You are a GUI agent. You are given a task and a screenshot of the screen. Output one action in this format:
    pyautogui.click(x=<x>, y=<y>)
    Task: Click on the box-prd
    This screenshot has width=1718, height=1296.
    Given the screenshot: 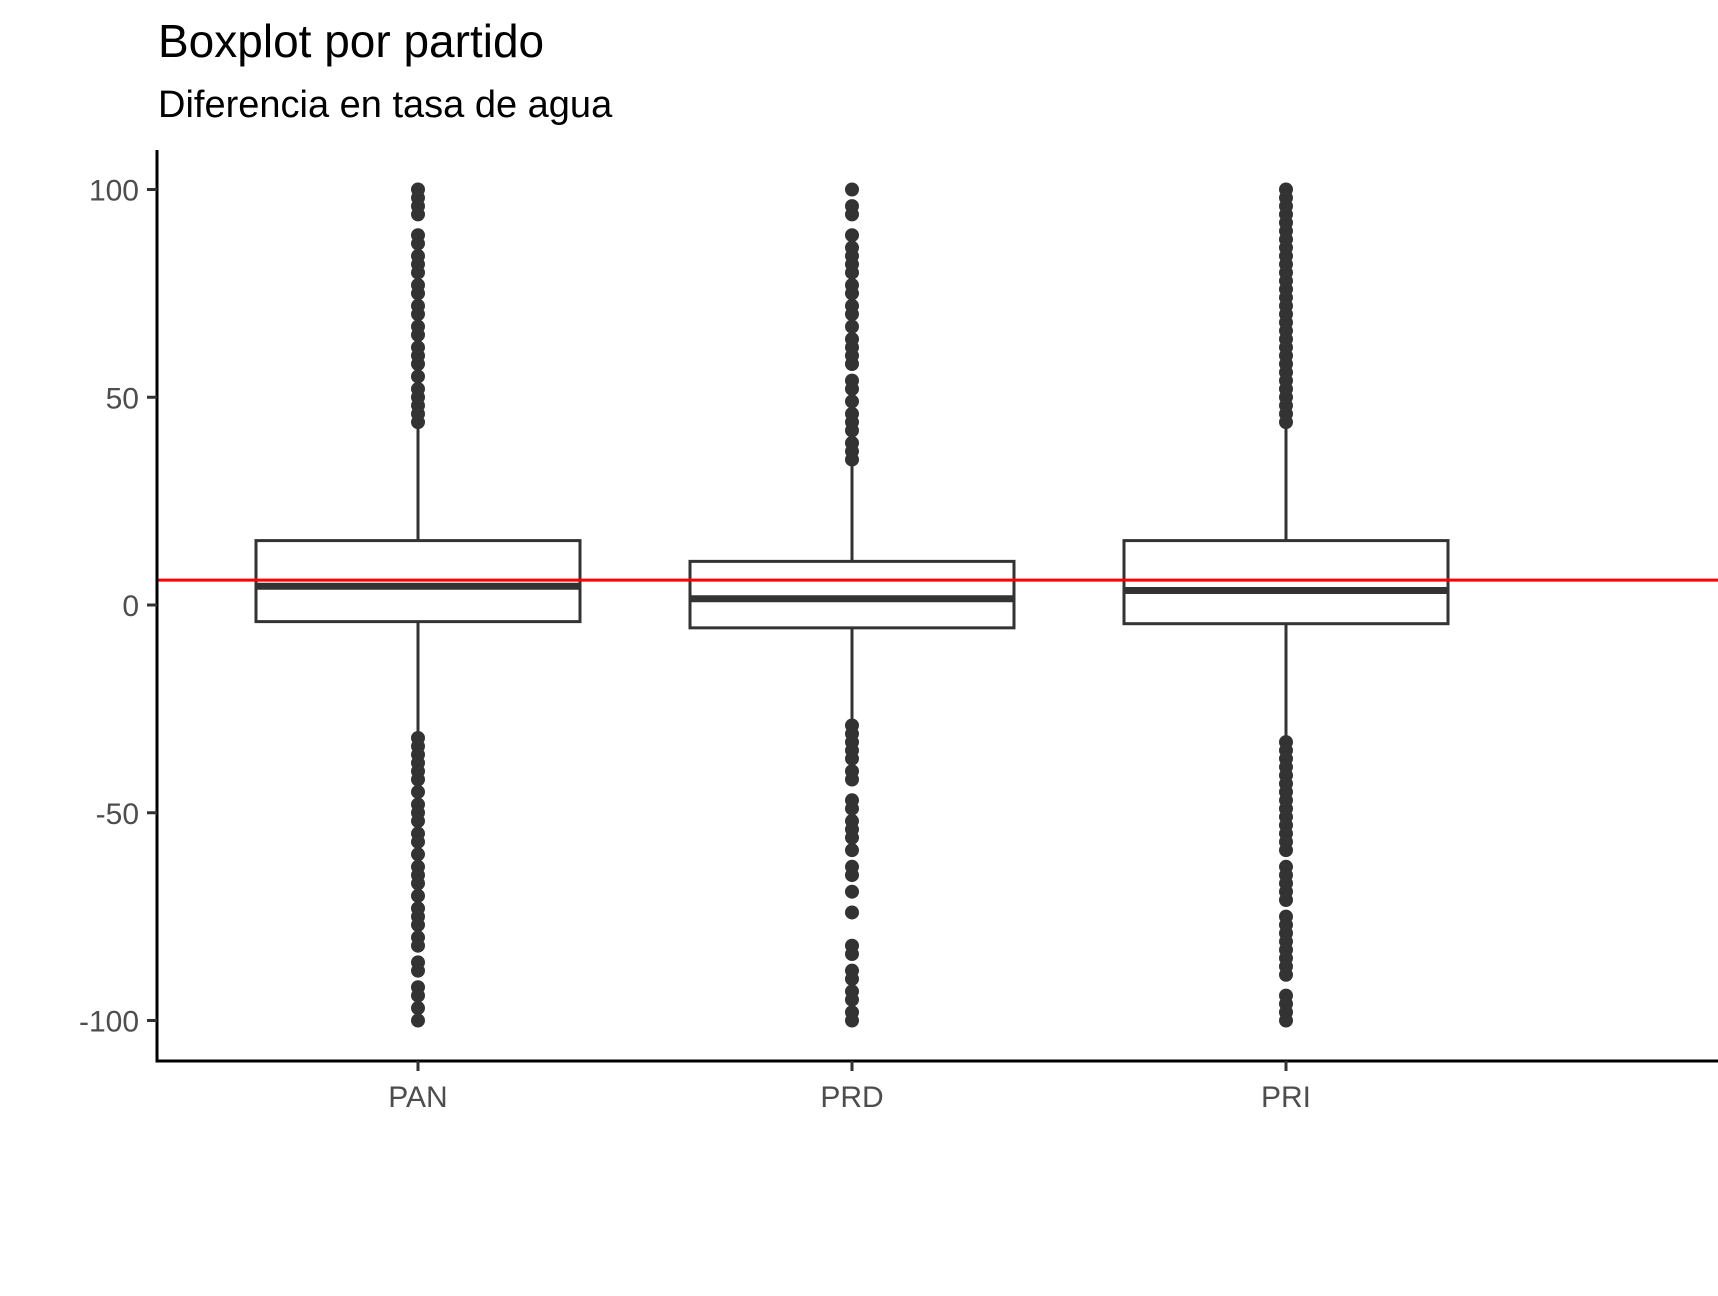 What is the action you would take?
    pyautogui.click(x=852, y=594)
    